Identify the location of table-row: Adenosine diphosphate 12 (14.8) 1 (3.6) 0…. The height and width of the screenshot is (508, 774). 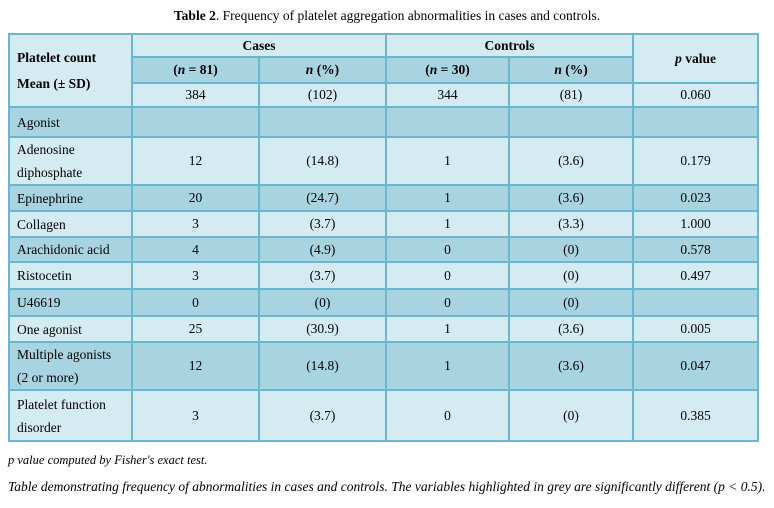
(384, 161).